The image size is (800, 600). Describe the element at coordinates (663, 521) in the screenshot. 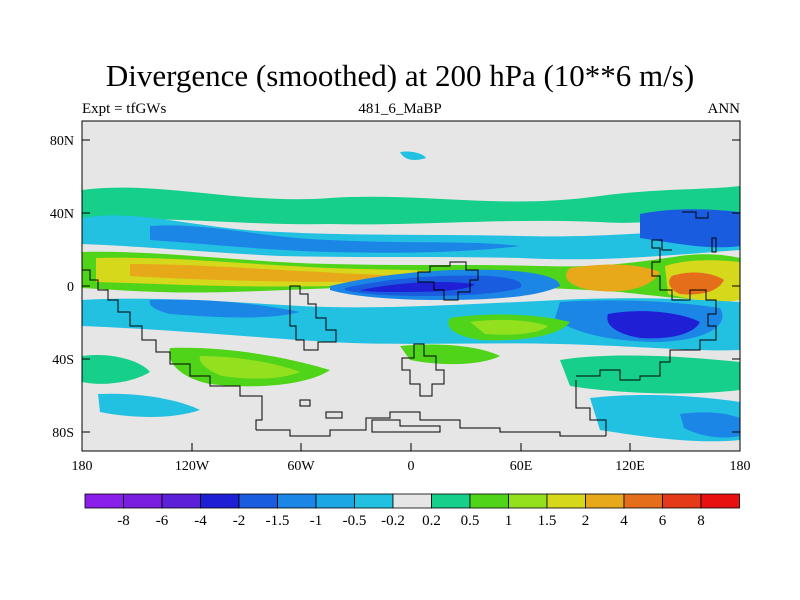

I see `colorbar-label: 6` at that location.